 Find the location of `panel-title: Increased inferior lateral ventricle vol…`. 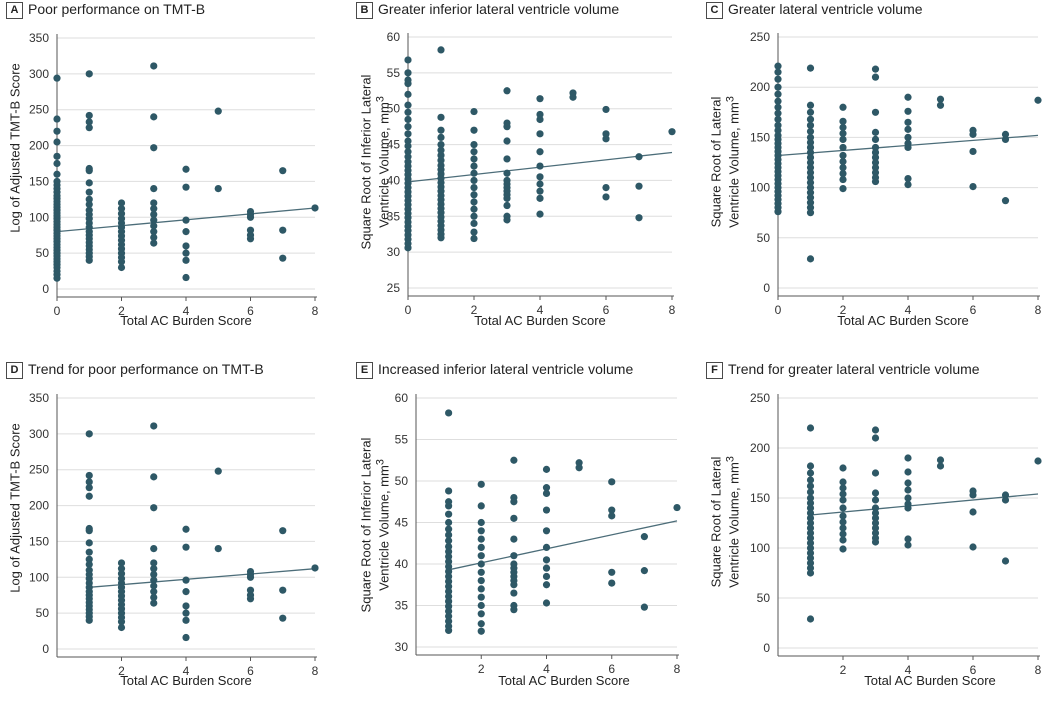

panel-title: Increased inferior lateral ventricle vol… is located at coordinates (506, 369).